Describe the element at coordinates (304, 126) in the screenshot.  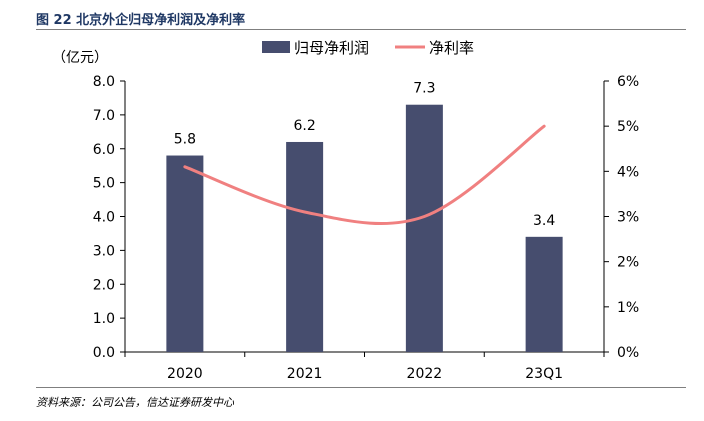
I see `bar-data-label: 6.2` at that location.